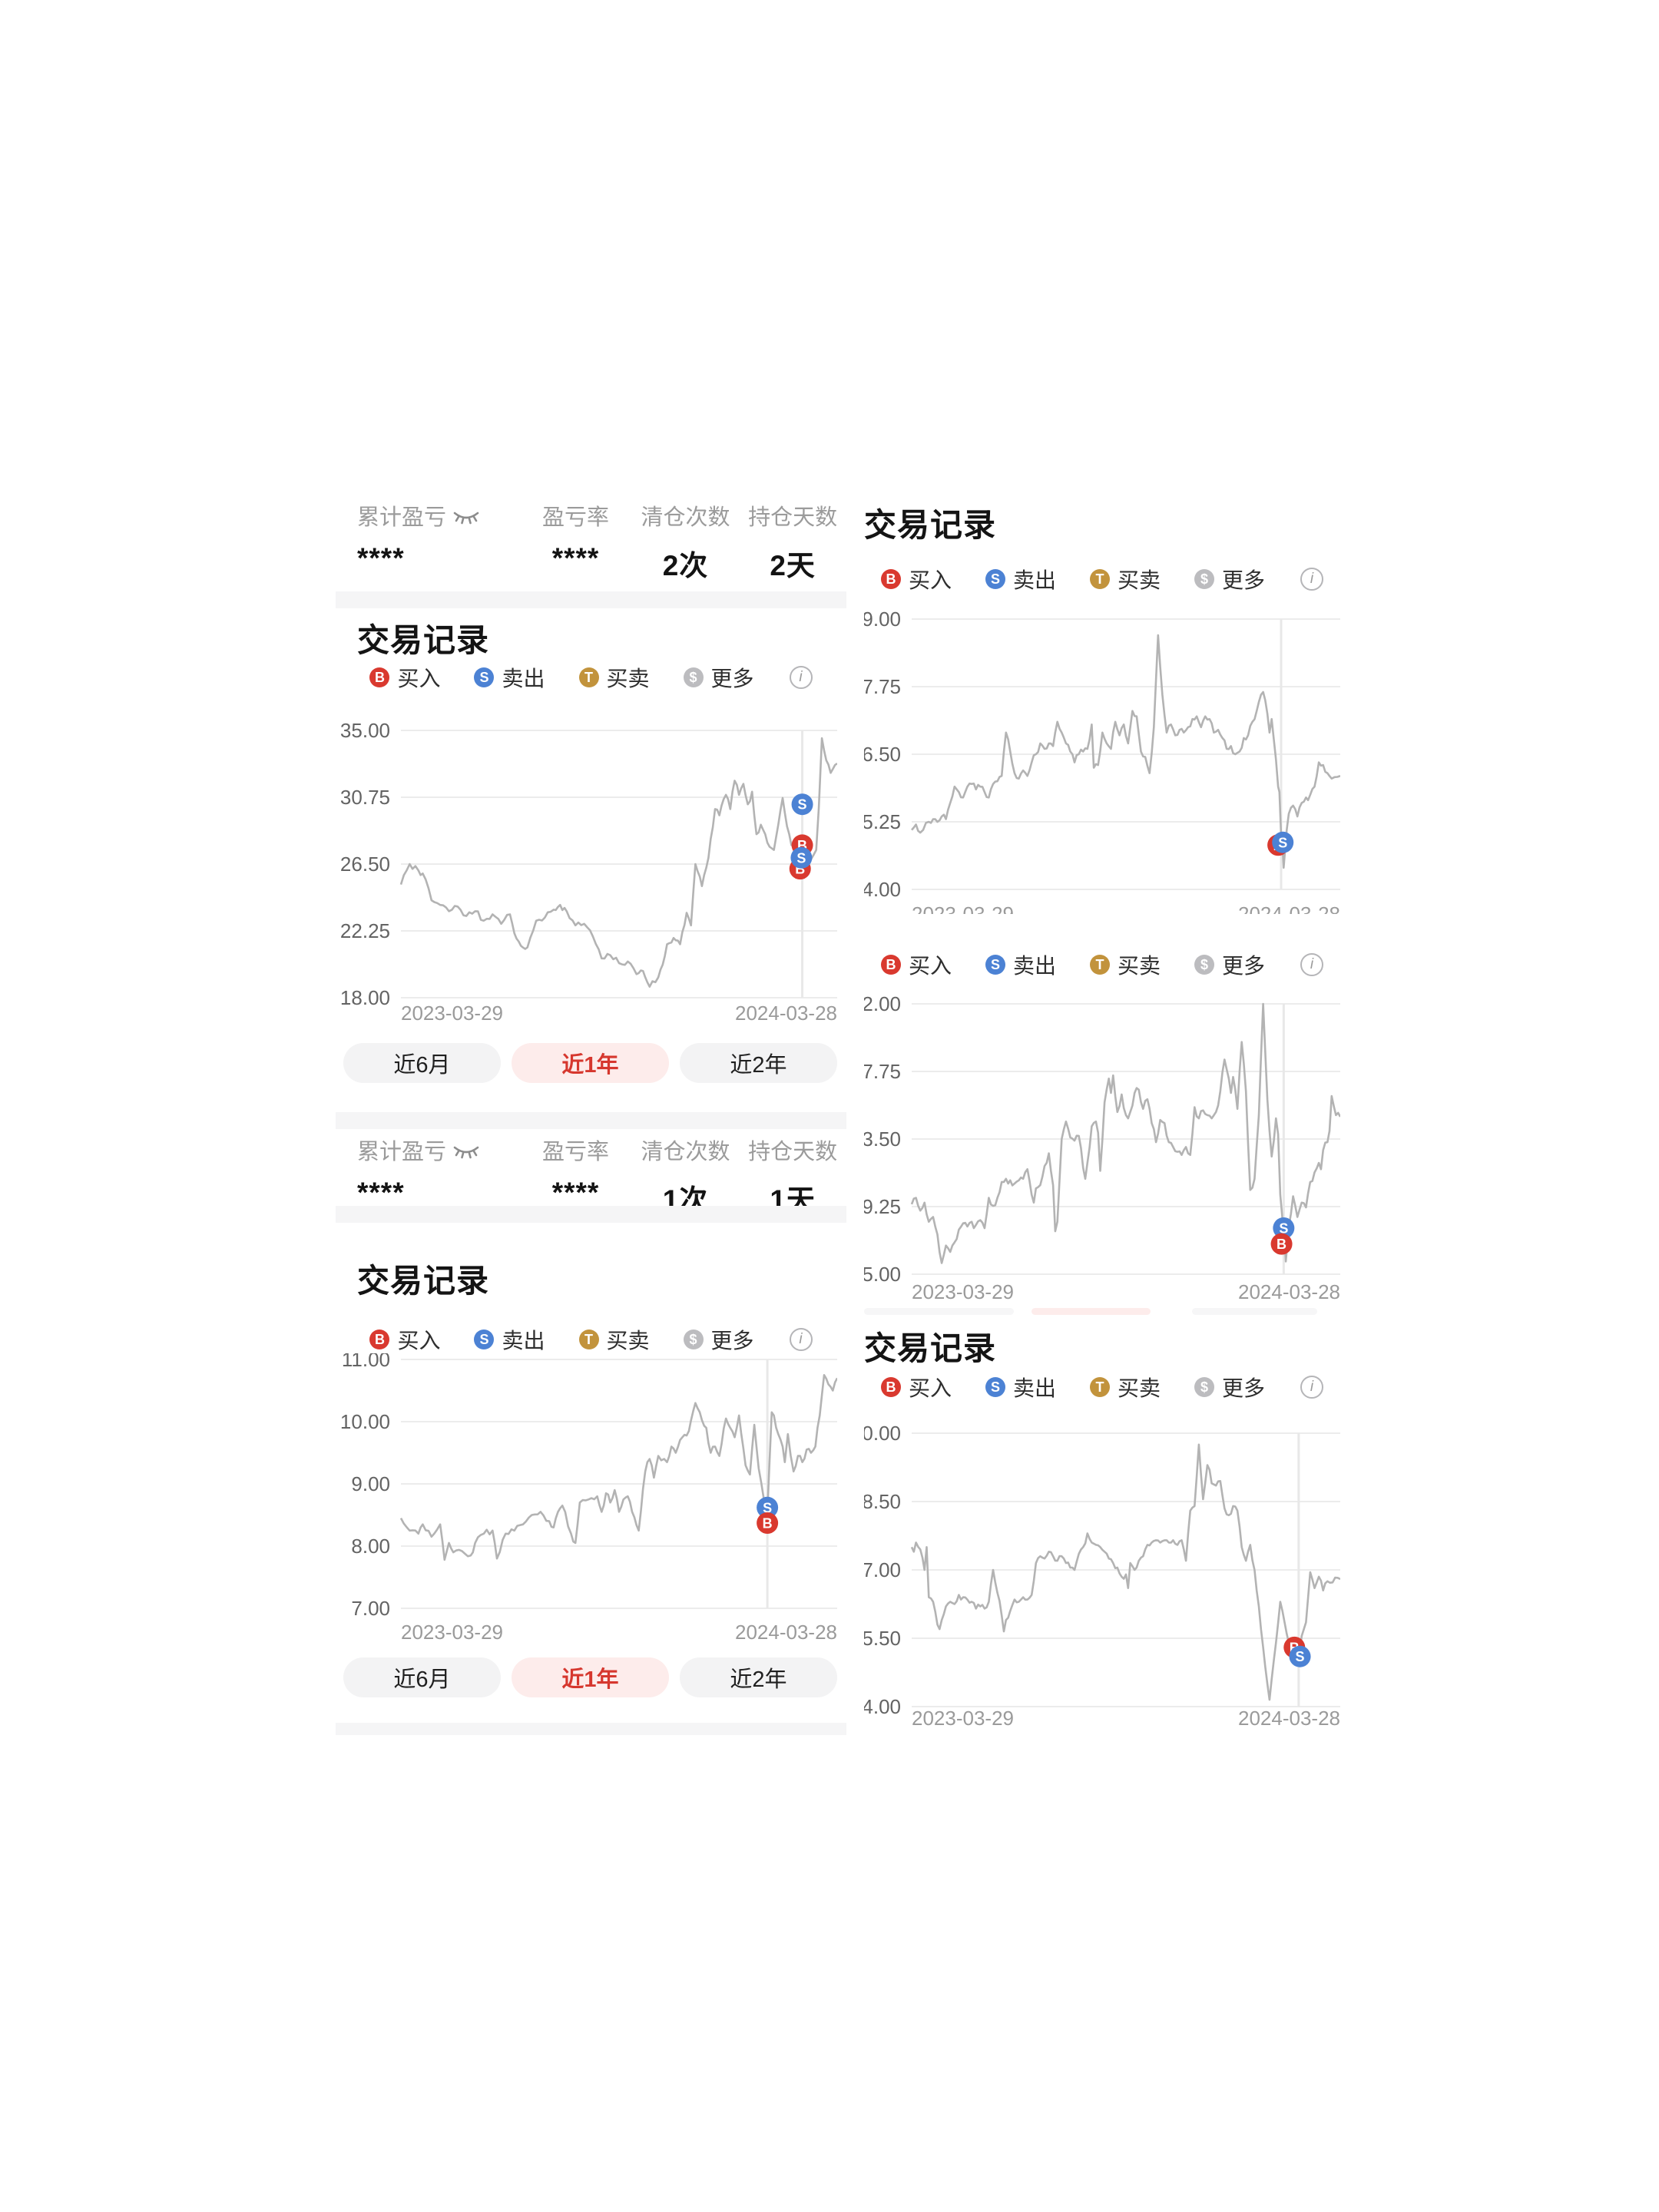 The height and width of the screenshot is (2212, 1659). What do you see at coordinates (882, 1706) in the screenshot?
I see `y-tick-label: 4.00` at bounding box center [882, 1706].